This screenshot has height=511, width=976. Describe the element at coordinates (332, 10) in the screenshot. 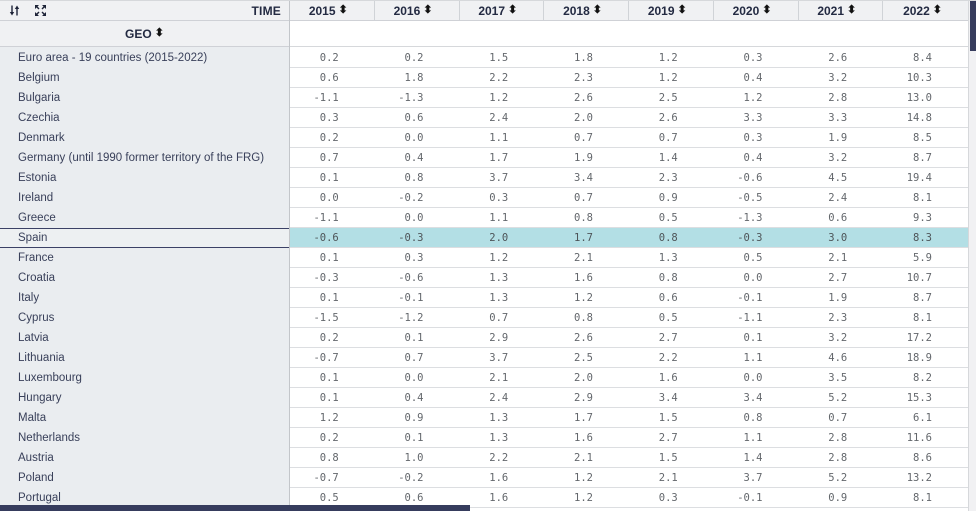

I see `year-column-header: 2015 ⬍` at that location.